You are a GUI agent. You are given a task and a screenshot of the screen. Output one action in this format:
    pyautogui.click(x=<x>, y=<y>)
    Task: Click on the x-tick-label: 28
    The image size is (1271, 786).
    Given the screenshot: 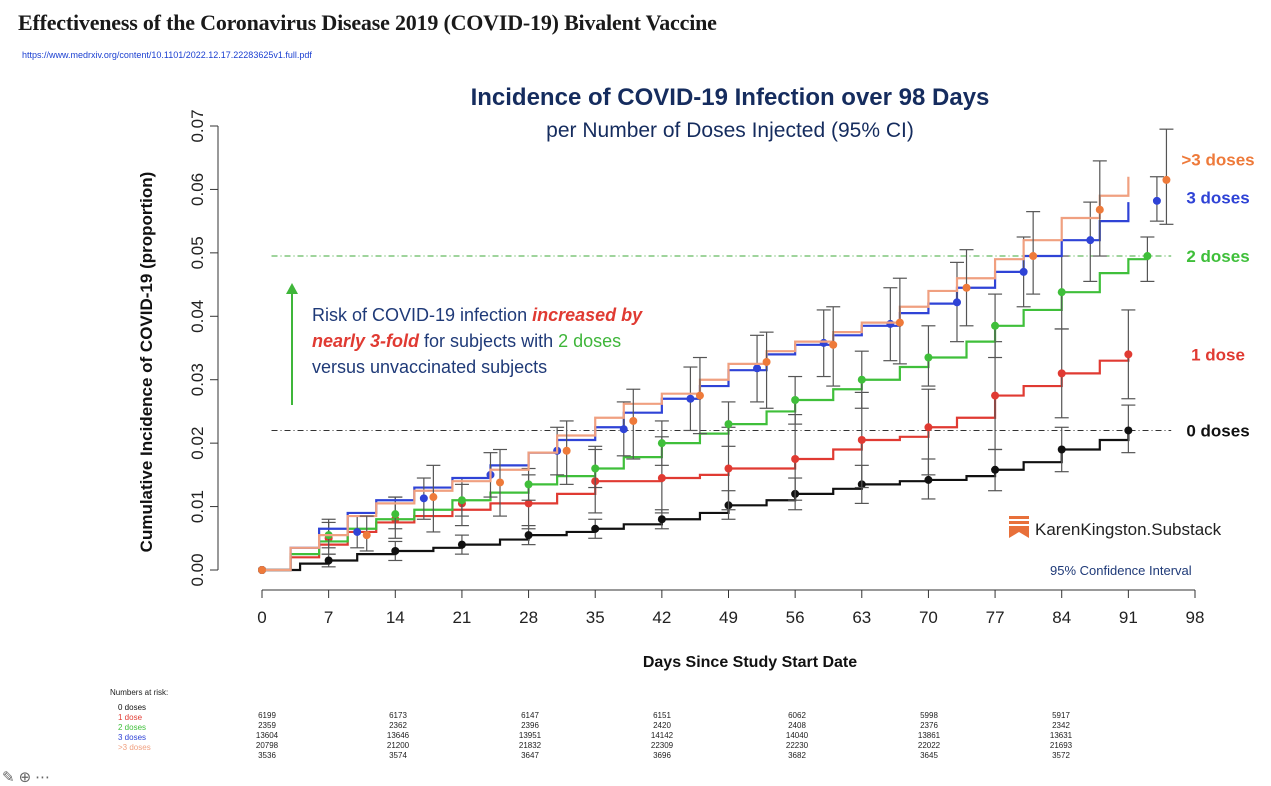 What is the action you would take?
    pyautogui.click(x=528, y=617)
    